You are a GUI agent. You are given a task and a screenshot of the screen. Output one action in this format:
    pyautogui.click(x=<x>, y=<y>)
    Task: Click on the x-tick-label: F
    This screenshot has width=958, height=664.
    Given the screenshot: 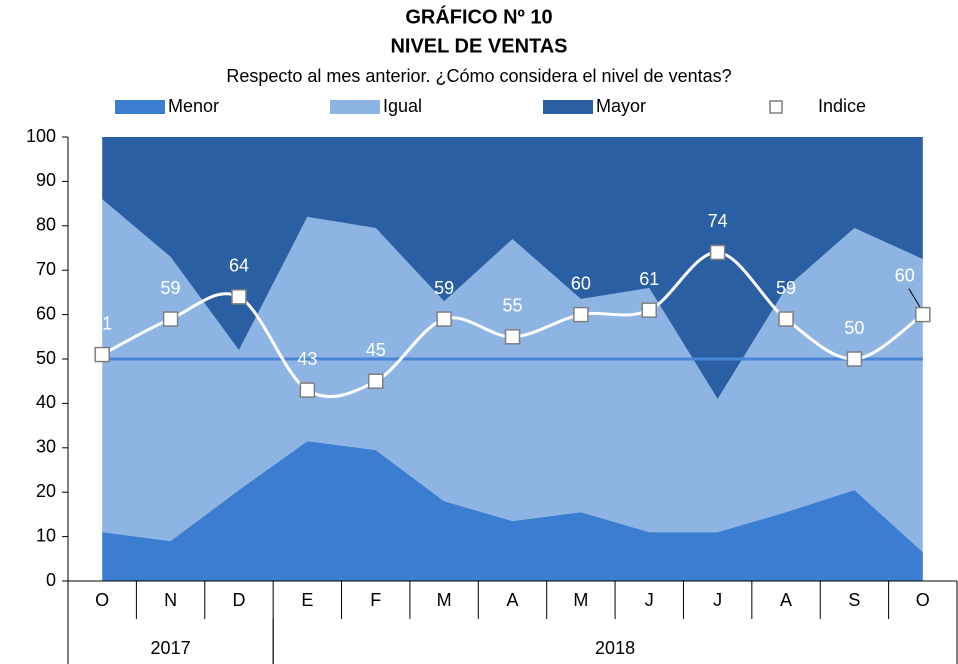 What is the action you would take?
    pyautogui.click(x=375, y=600)
    